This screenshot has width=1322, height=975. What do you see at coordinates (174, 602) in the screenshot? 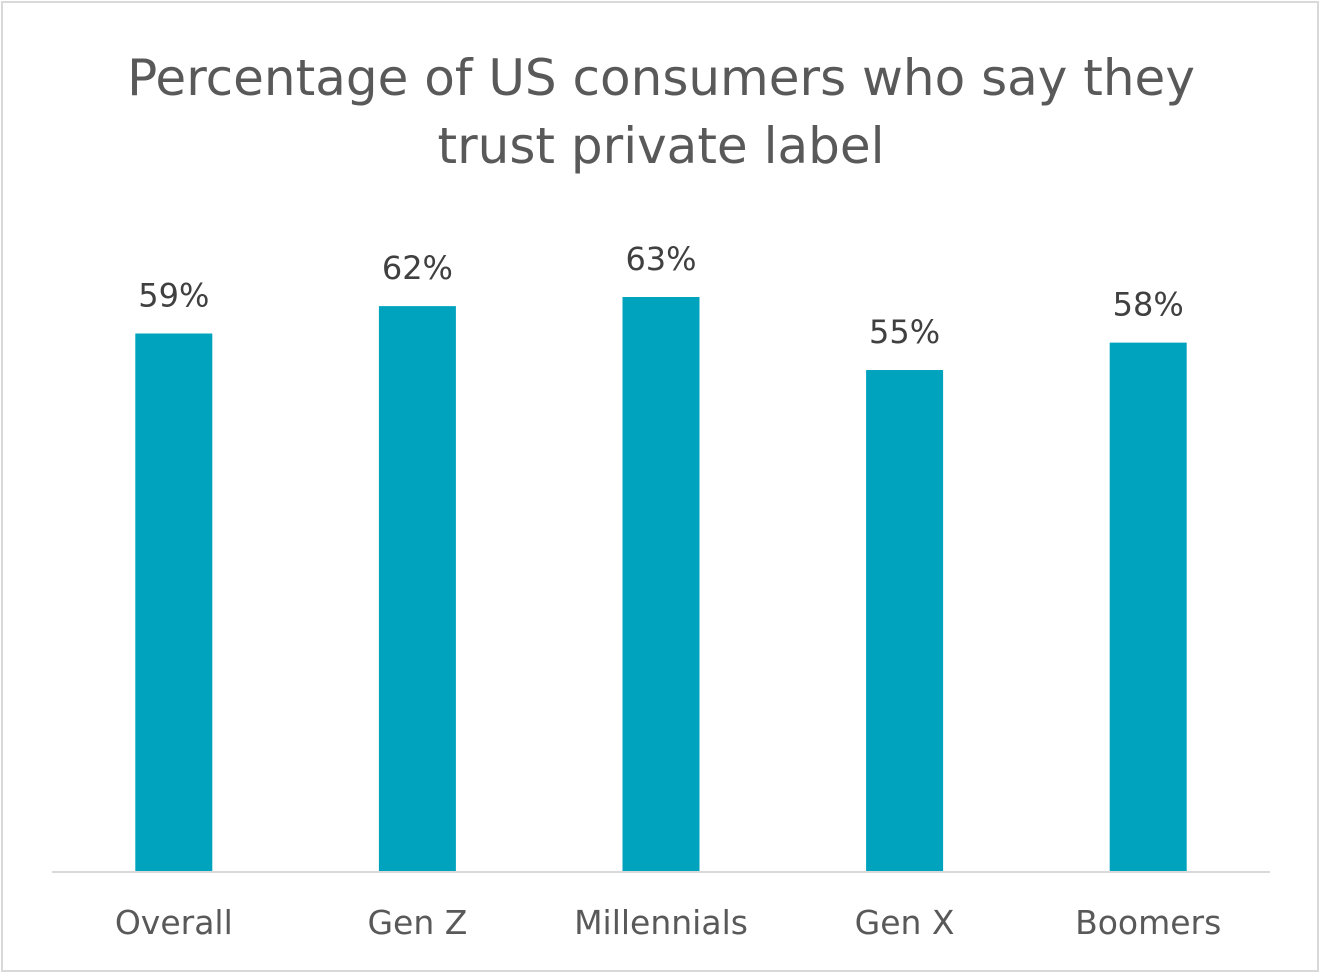
I see `bar-overall` at bounding box center [174, 602].